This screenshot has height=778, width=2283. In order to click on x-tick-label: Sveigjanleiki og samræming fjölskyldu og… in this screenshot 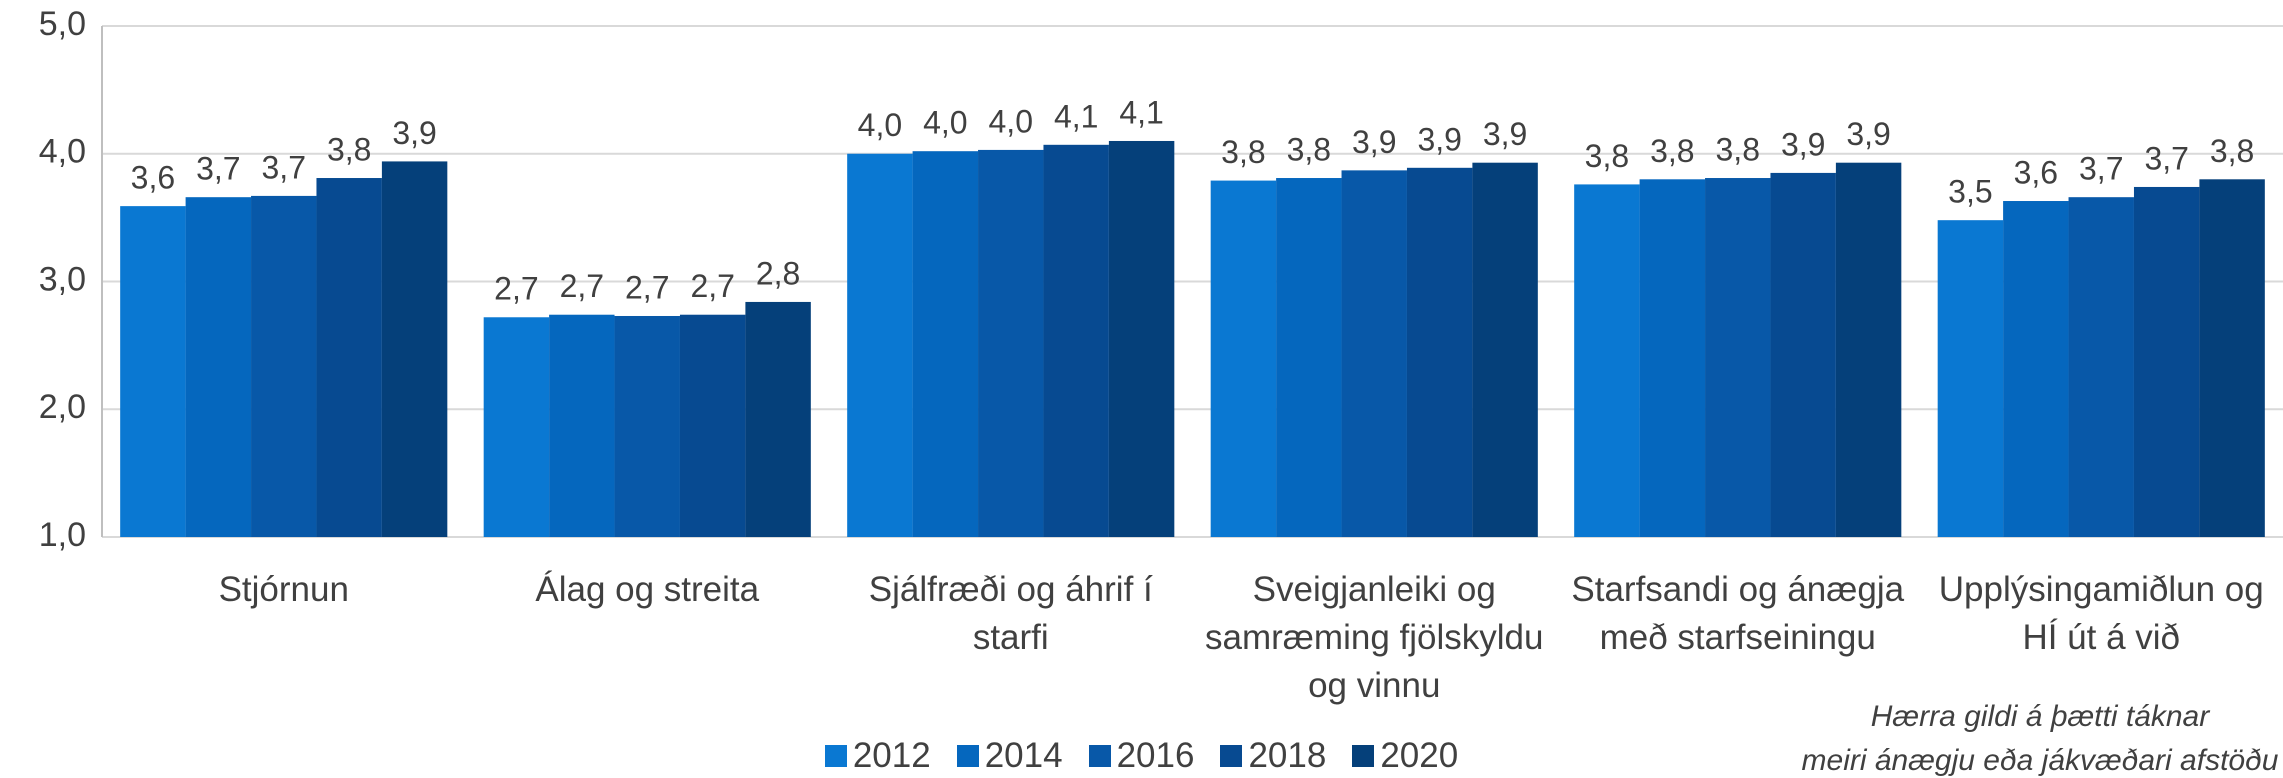, I will do `click(1374, 637)`.